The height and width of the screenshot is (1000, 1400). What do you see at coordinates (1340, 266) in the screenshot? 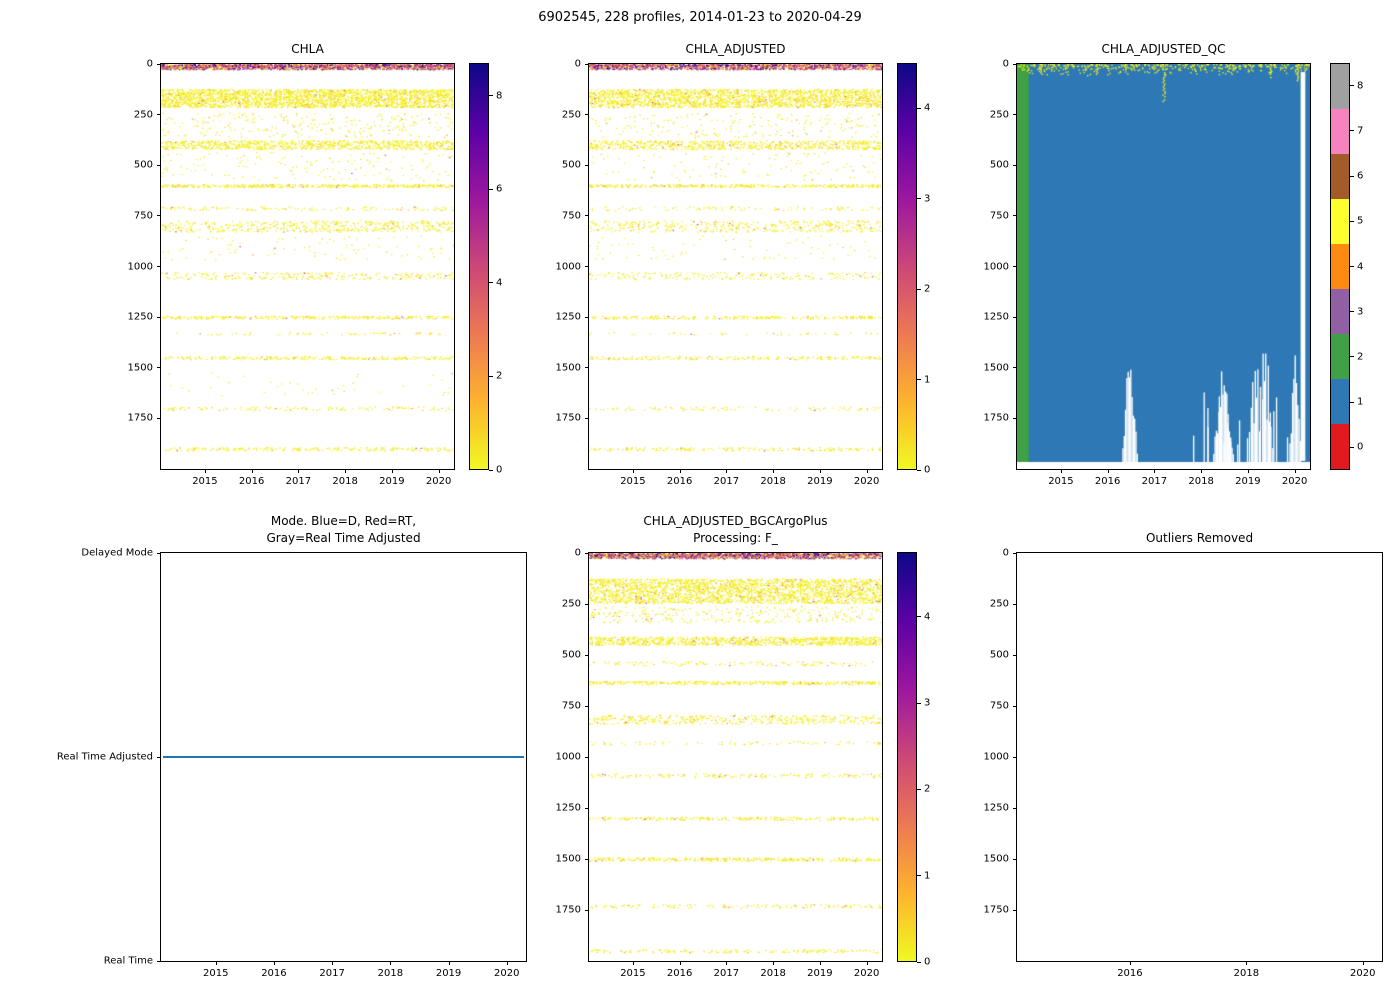
I see `colorbar-gradient` at bounding box center [1340, 266].